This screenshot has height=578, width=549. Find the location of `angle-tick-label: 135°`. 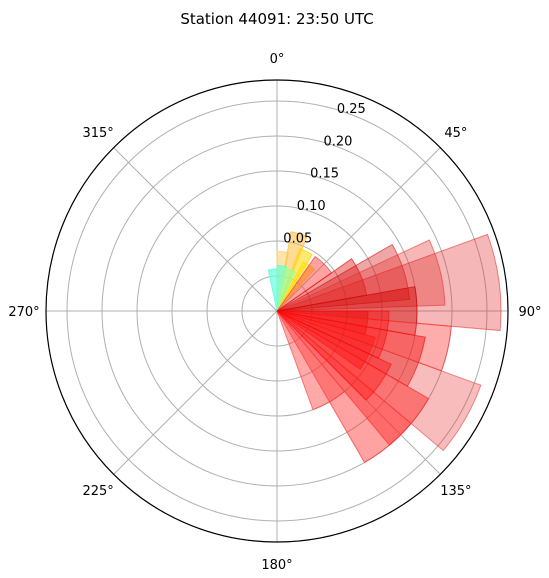

angle-tick-label: 135° is located at coordinates (455, 491).